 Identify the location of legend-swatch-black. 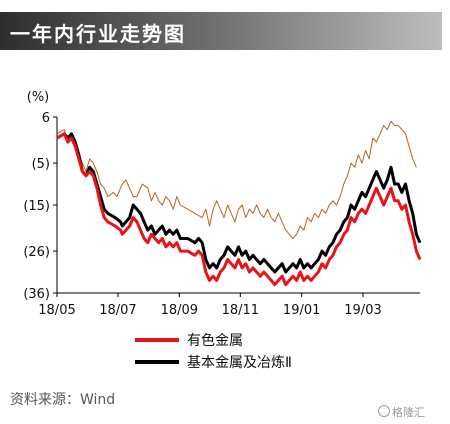
(157, 362).